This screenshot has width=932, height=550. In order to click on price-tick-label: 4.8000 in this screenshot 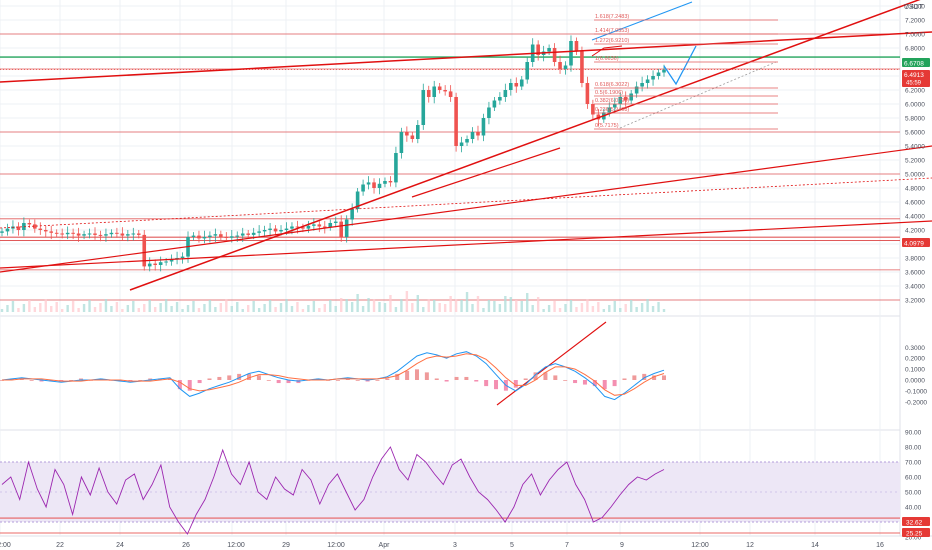, I will do `click(915, 189)`.